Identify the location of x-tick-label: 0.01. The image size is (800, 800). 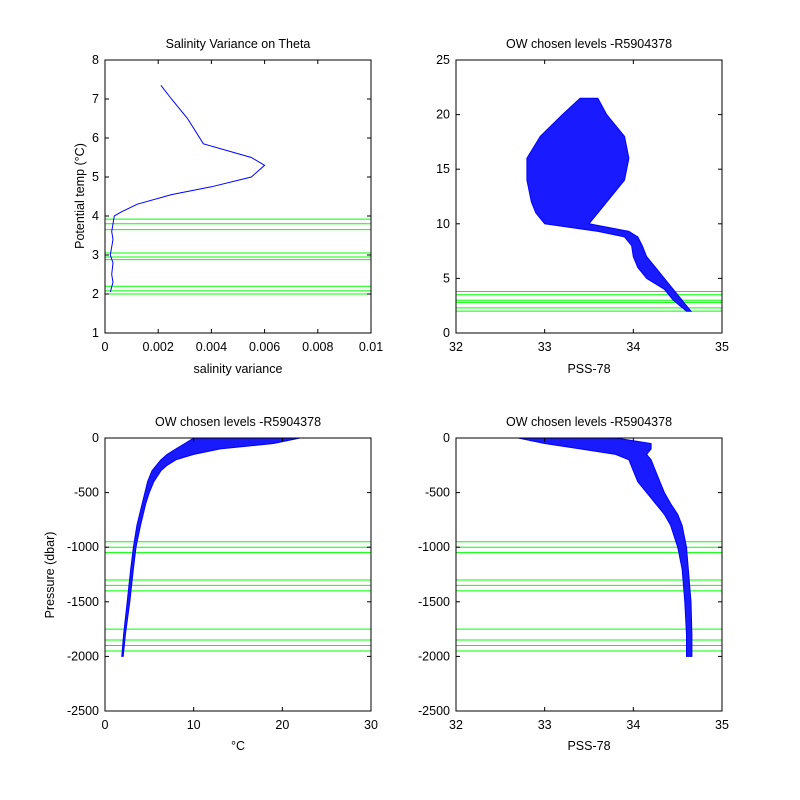
(371, 347).